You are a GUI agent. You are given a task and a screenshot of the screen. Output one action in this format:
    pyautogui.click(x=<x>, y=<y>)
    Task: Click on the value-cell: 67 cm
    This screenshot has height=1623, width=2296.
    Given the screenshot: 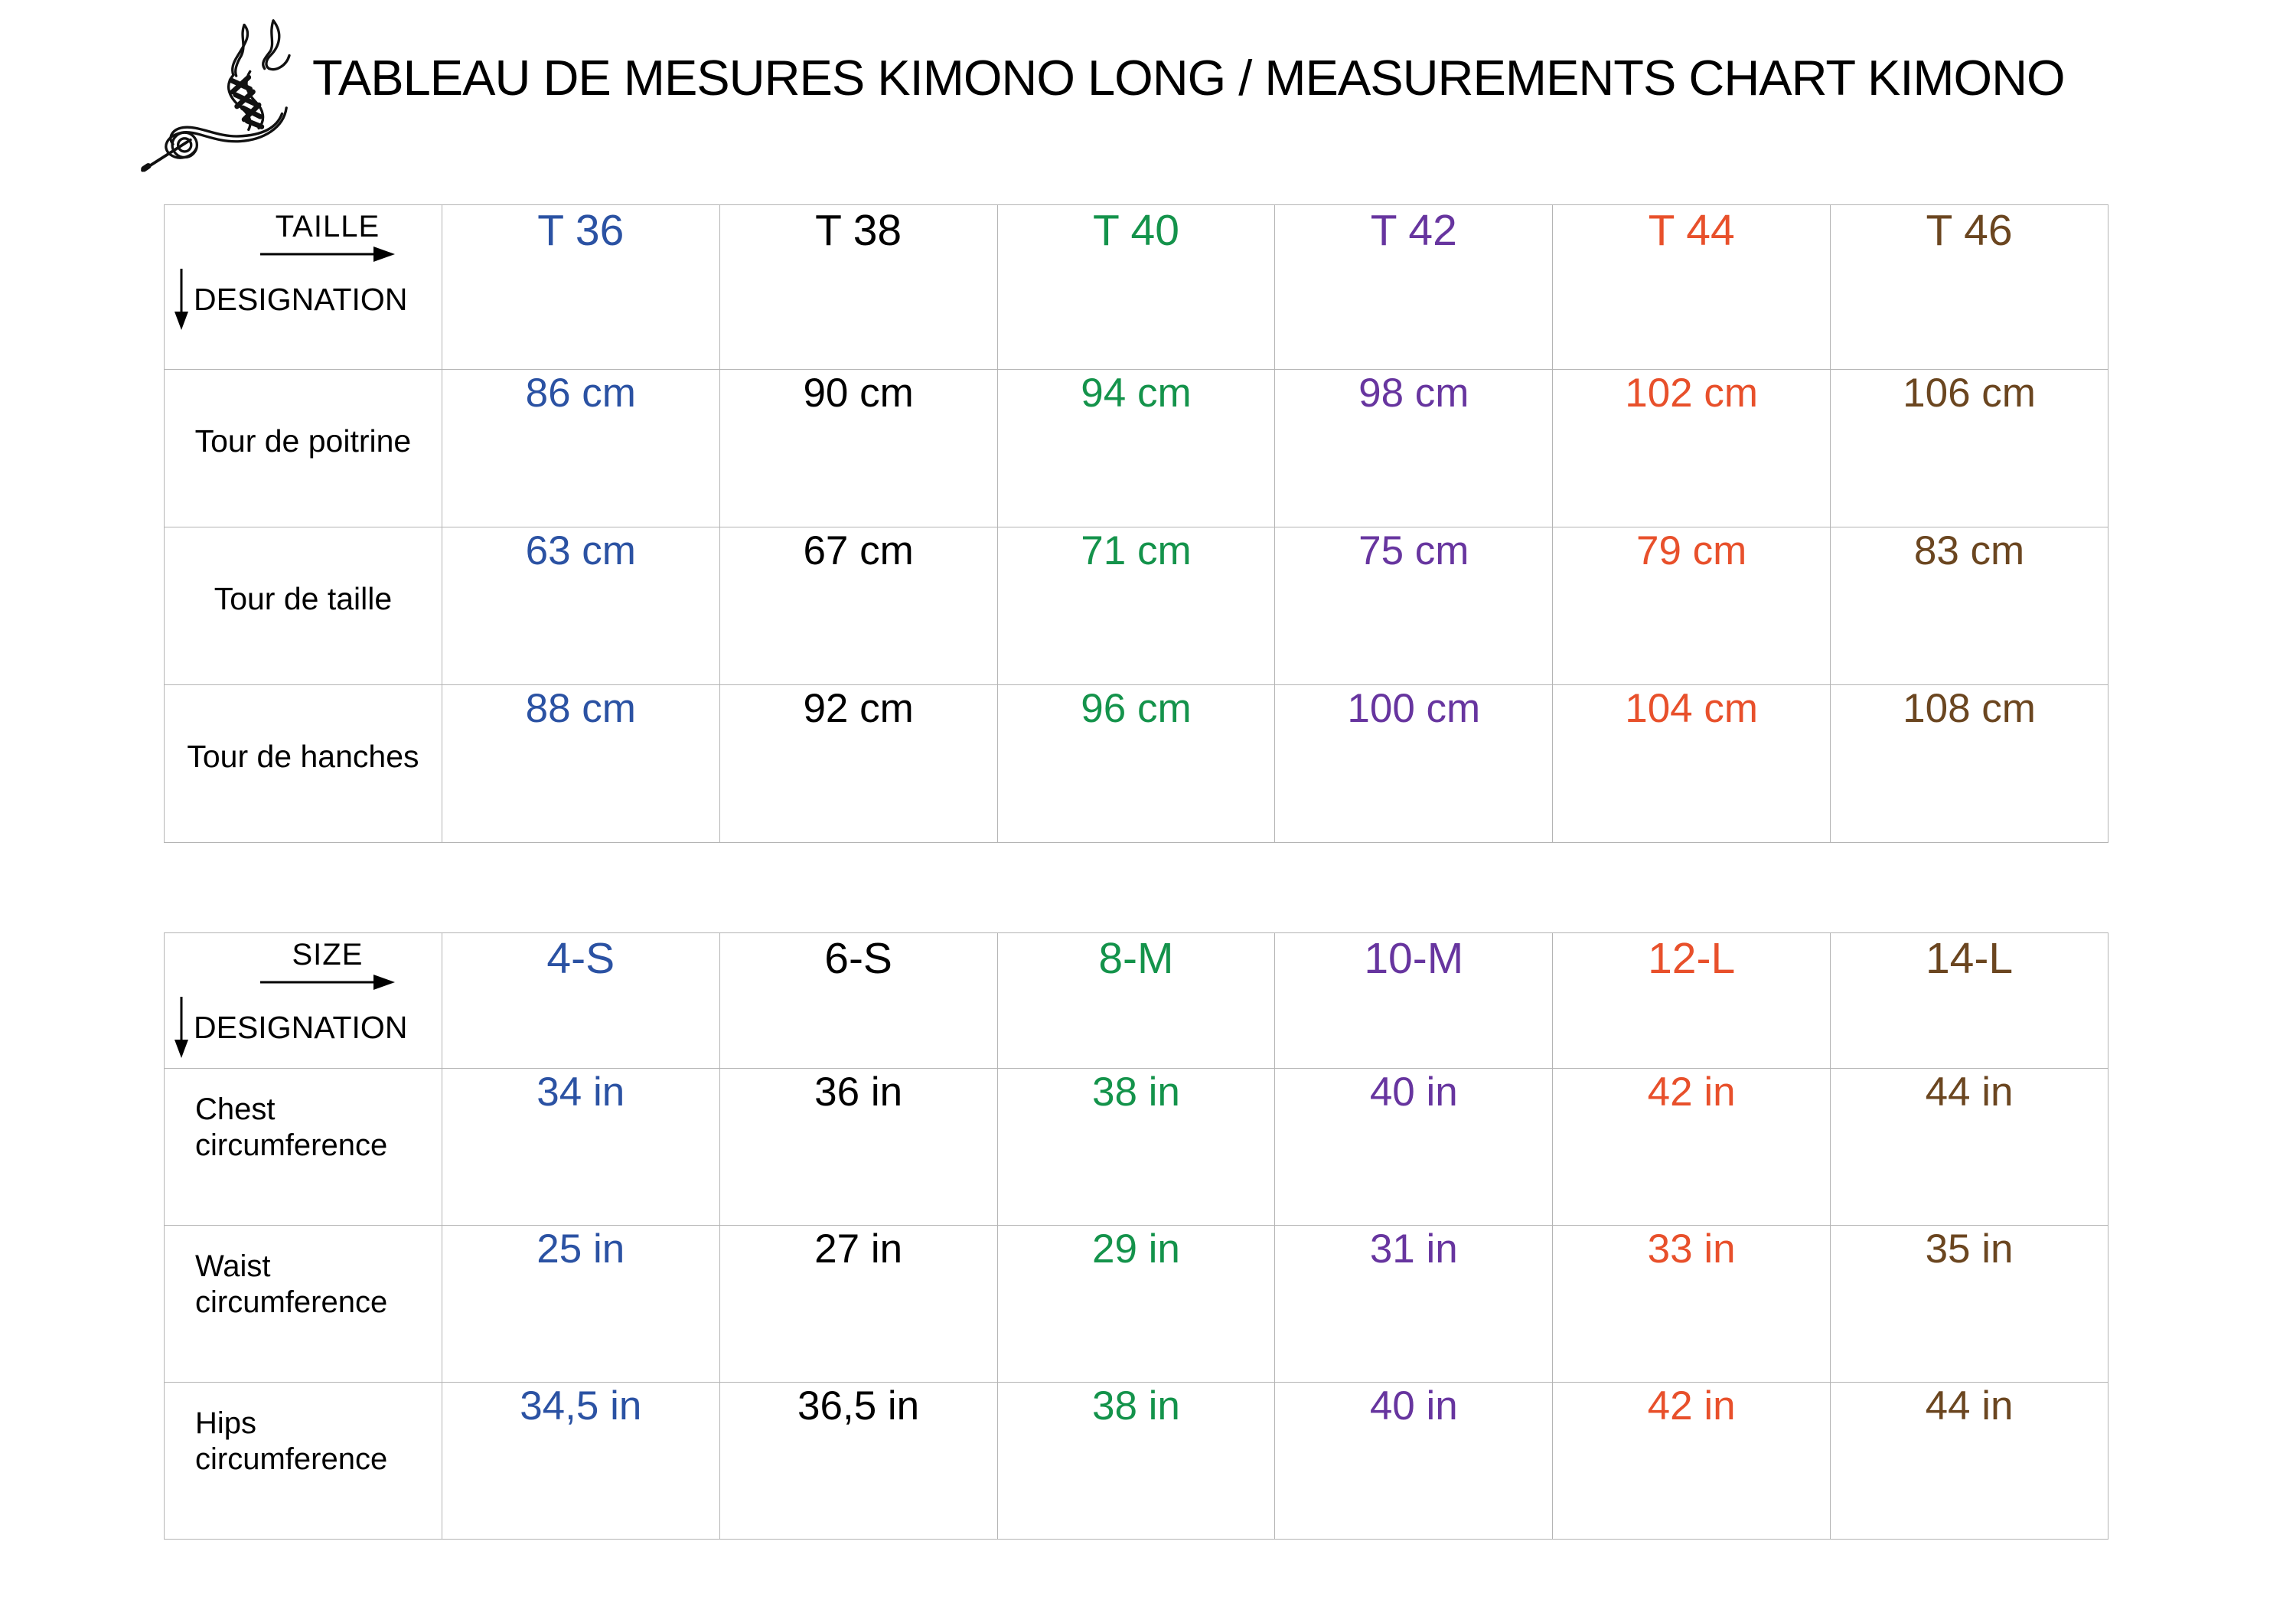 What is the action you would take?
    pyautogui.click(x=858, y=606)
    